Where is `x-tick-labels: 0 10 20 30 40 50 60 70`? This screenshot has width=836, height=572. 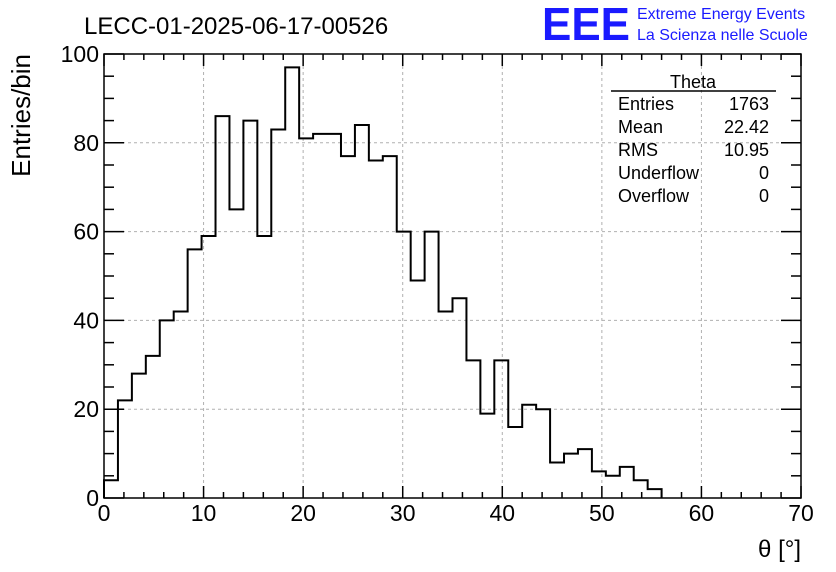 x-tick-labels: 0 10 20 30 40 50 60 70 is located at coordinates (456, 513).